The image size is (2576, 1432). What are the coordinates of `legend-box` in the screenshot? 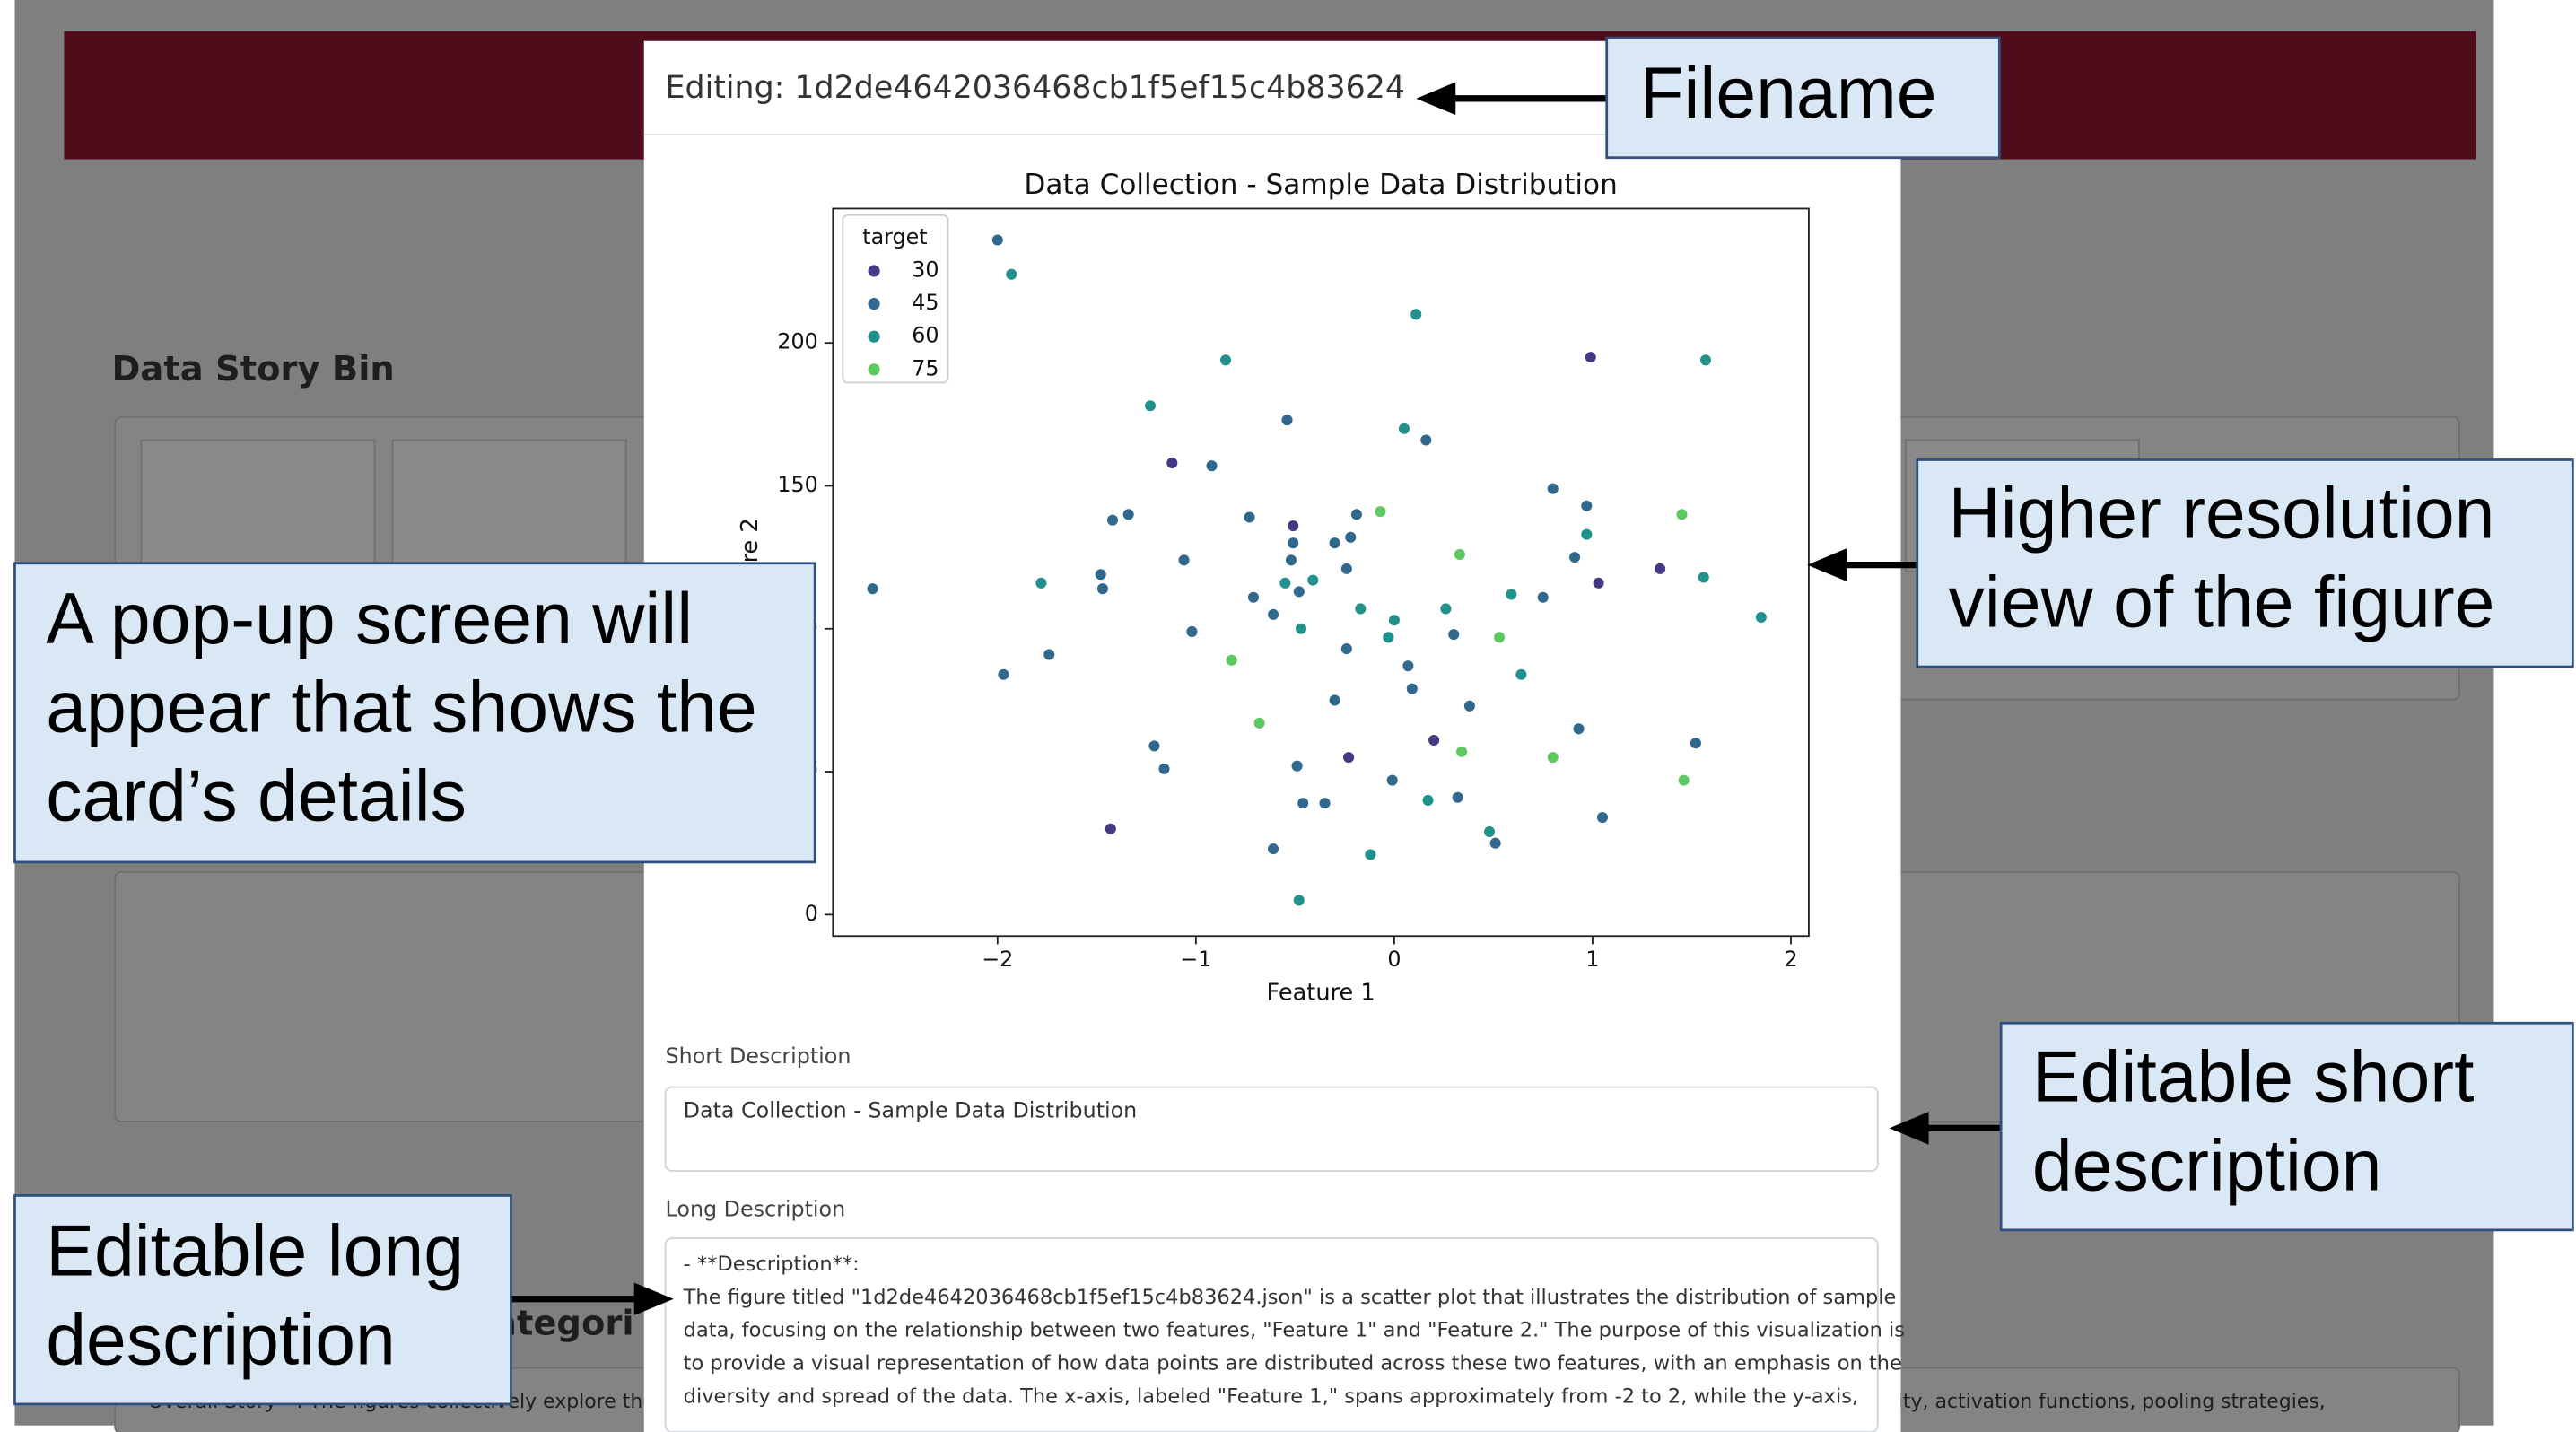 It's located at (896, 299).